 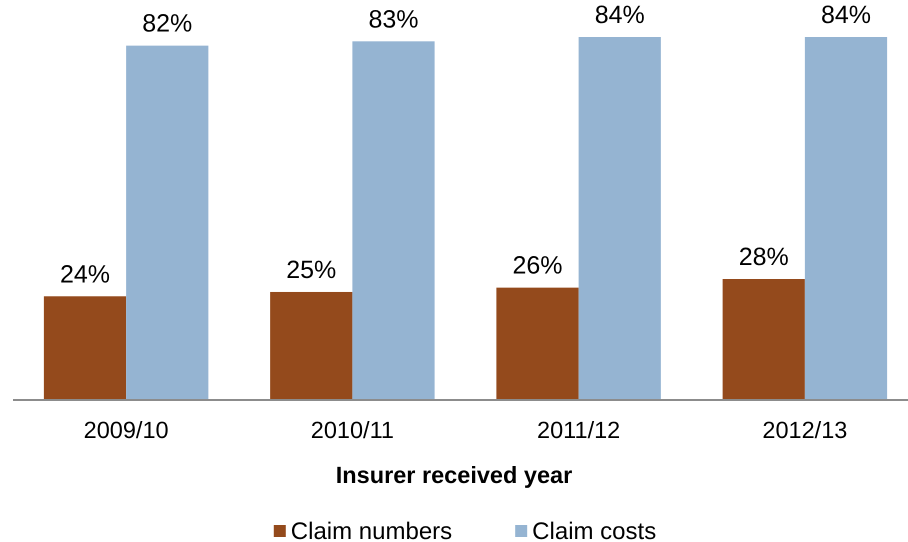 I want to click on data-label: 83%, so click(x=393, y=19).